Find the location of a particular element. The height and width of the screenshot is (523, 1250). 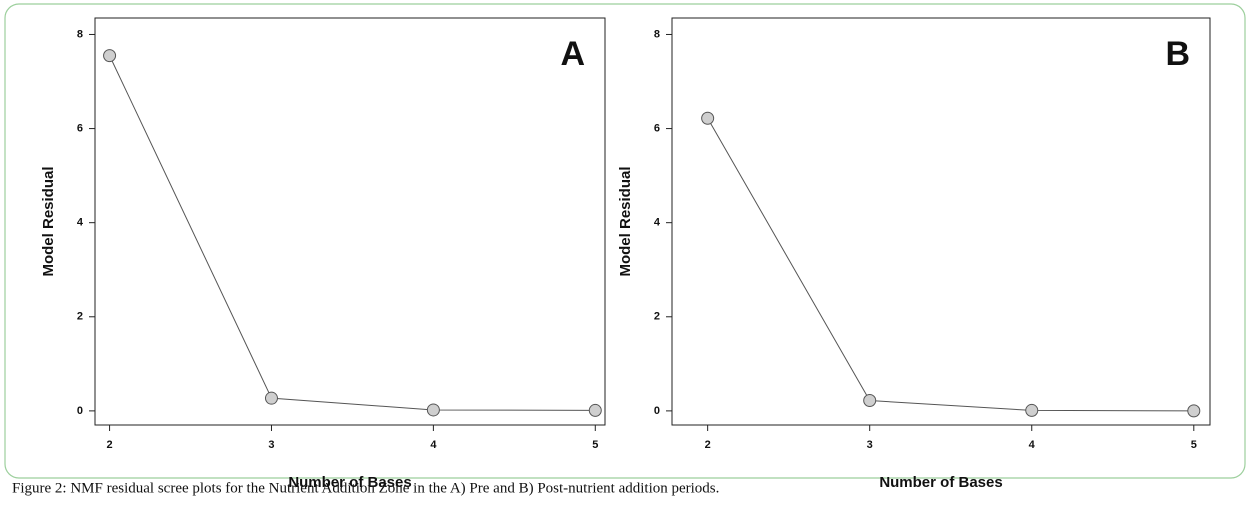

panel-letter: B is located at coordinates (1177, 54).